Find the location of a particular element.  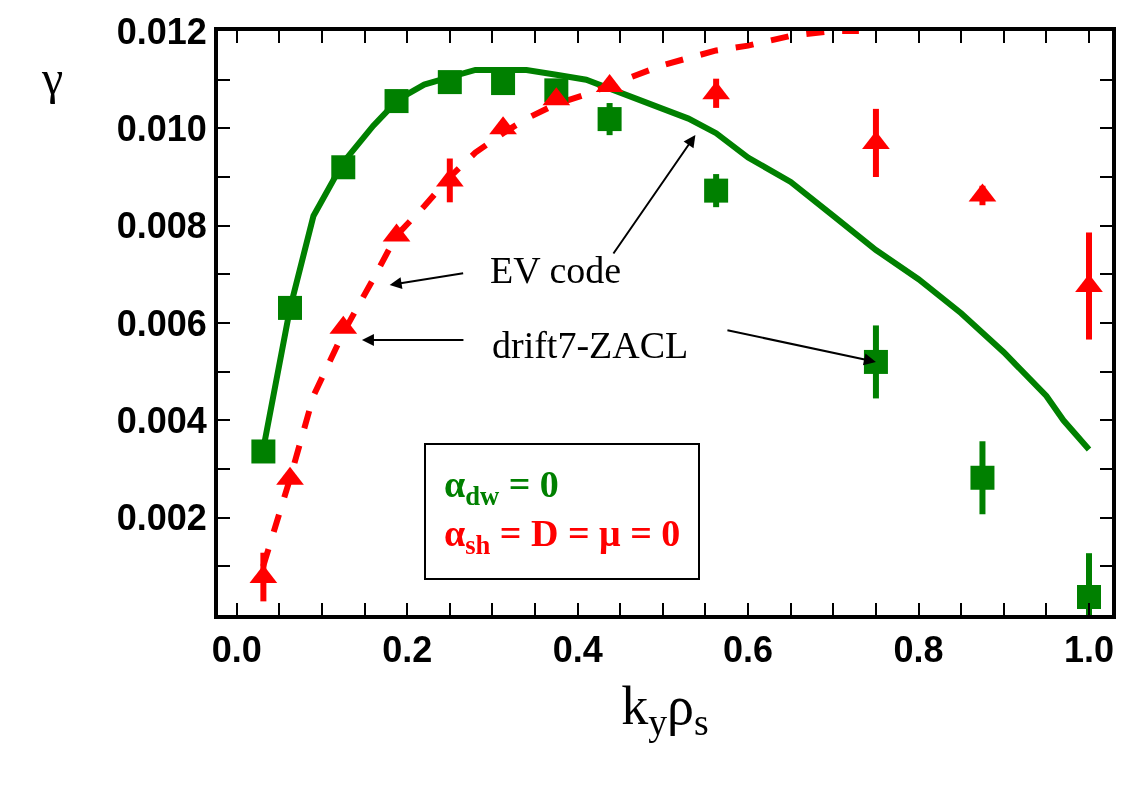

x-tick-label: 0.0 is located at coordinates (236, 650).